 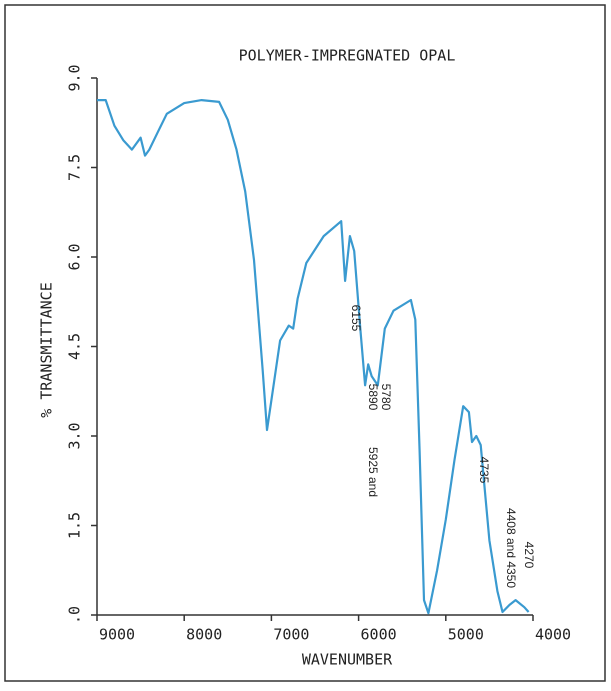 What do you see at coordinates (386, 397) in the screenshot?
I see `annotation: 5780` at bounding box center [386, 397].